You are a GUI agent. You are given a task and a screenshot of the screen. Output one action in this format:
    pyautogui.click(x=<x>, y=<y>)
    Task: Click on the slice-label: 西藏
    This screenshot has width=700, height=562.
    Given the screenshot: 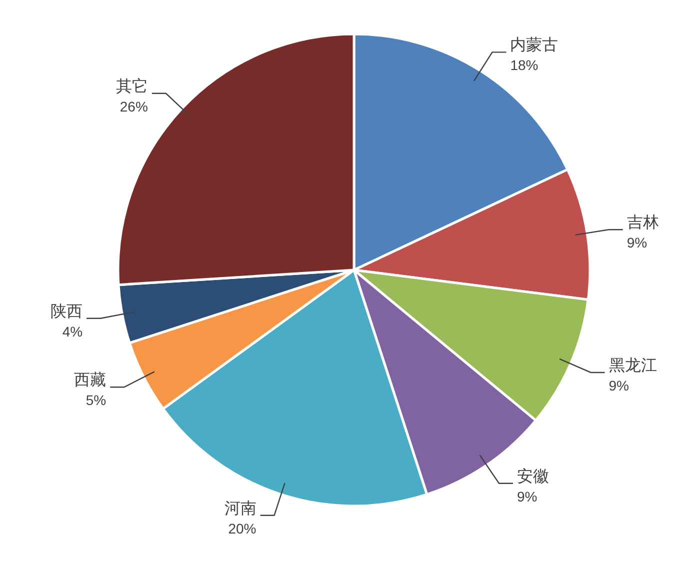 What is the action you would take?
    pyautogui.click(x=90, y=380)
    